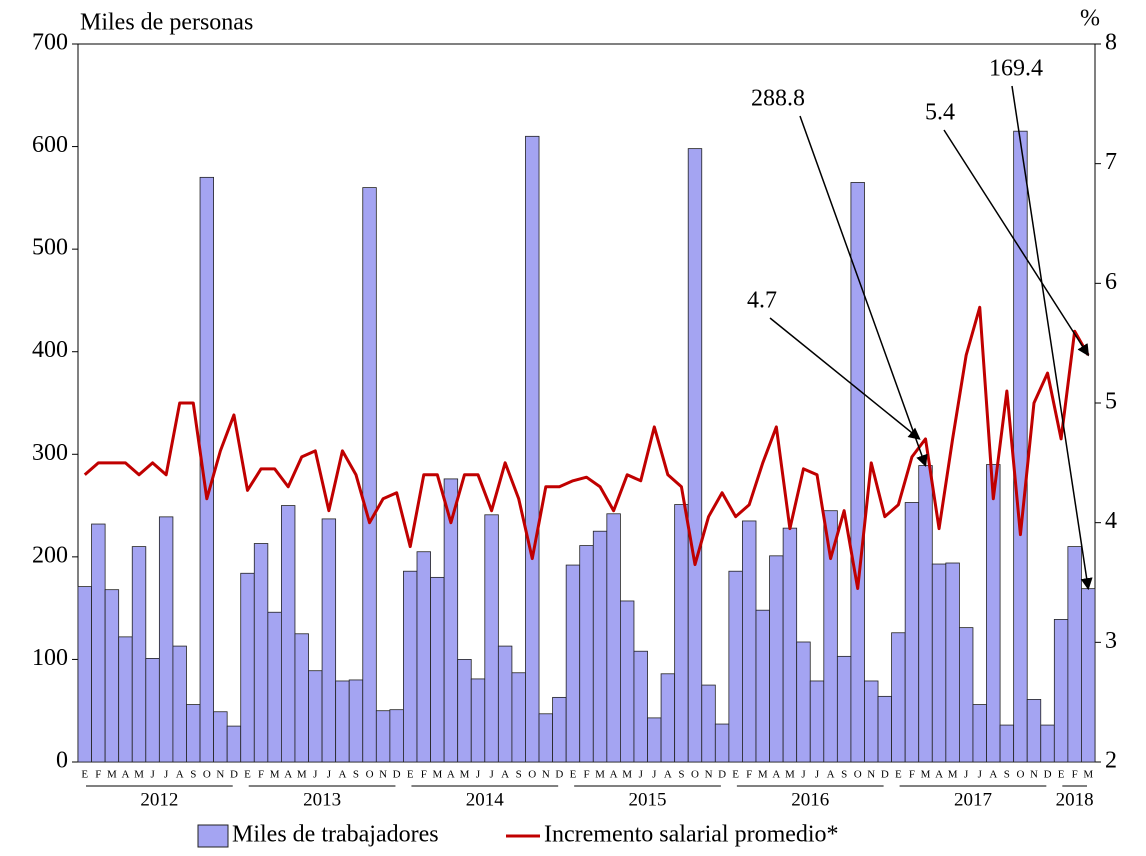  Describe the element at coordinates (322, 799) in the screenshot. I see `year-label: 2013` at that location.